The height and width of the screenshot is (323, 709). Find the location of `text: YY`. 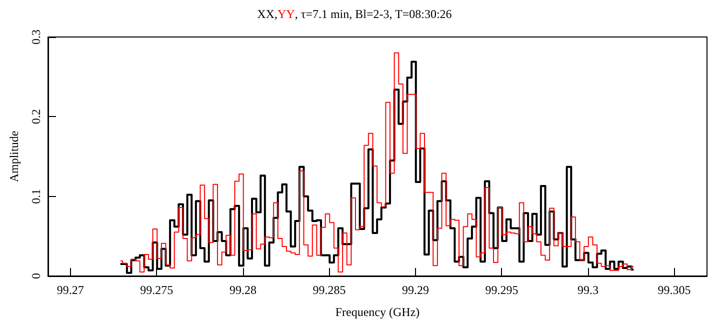

text: YY is located at coordinates (286, 14).